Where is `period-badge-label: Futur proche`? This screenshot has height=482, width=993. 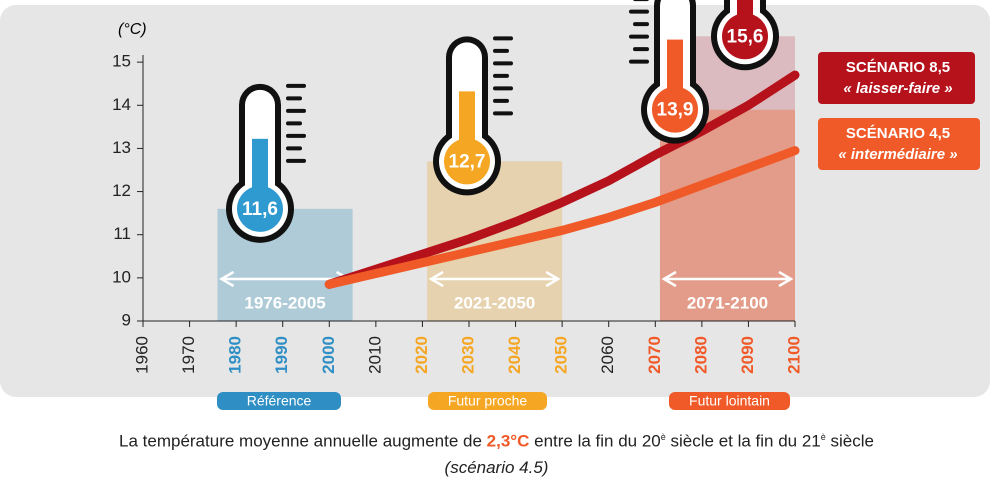
period-badge-label: Futur proche is located at coordinates (488, 401).